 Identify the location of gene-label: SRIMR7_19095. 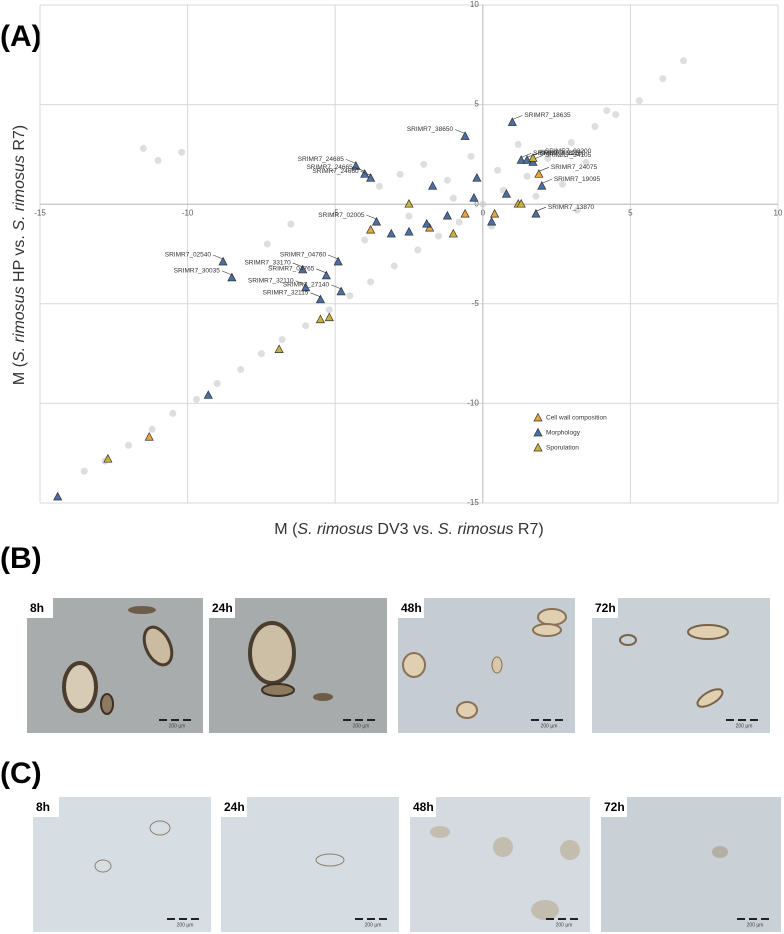
(577, 179).